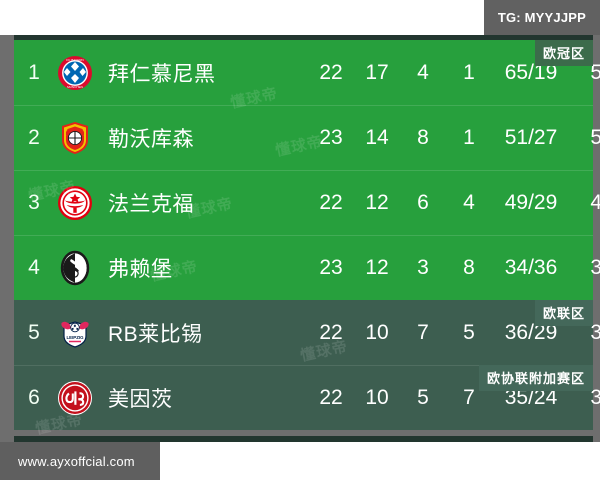  What do you see at coordinates (423, 332) in the screenshot?
I see `stat-draw: 7` at bounding box center [423, 332].